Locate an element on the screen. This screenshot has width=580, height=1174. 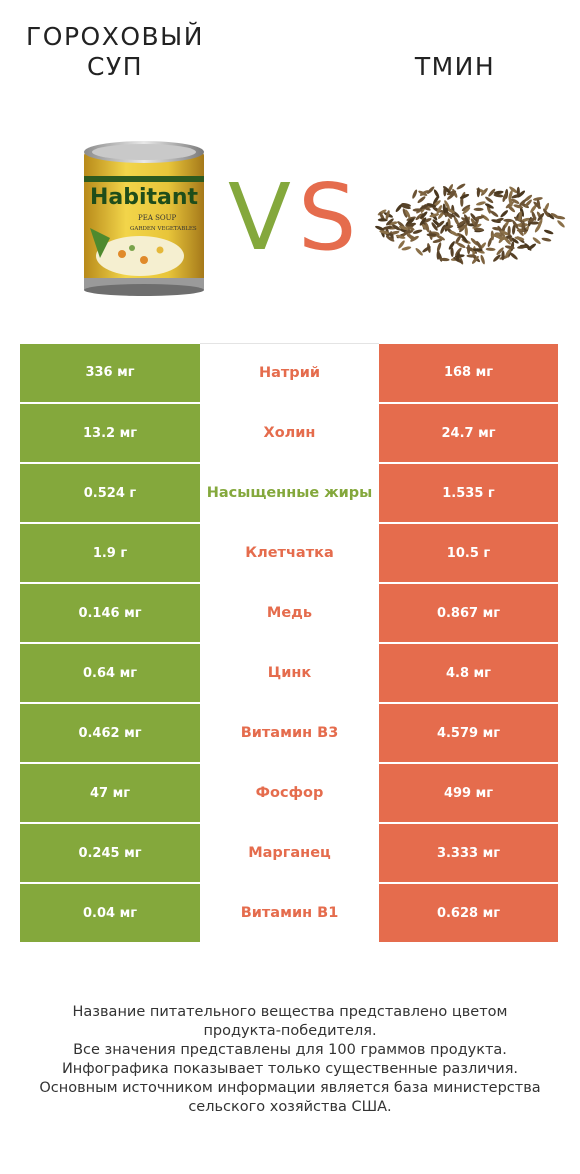
left-value: 0.146 мг is located at coordinates (110, 613).